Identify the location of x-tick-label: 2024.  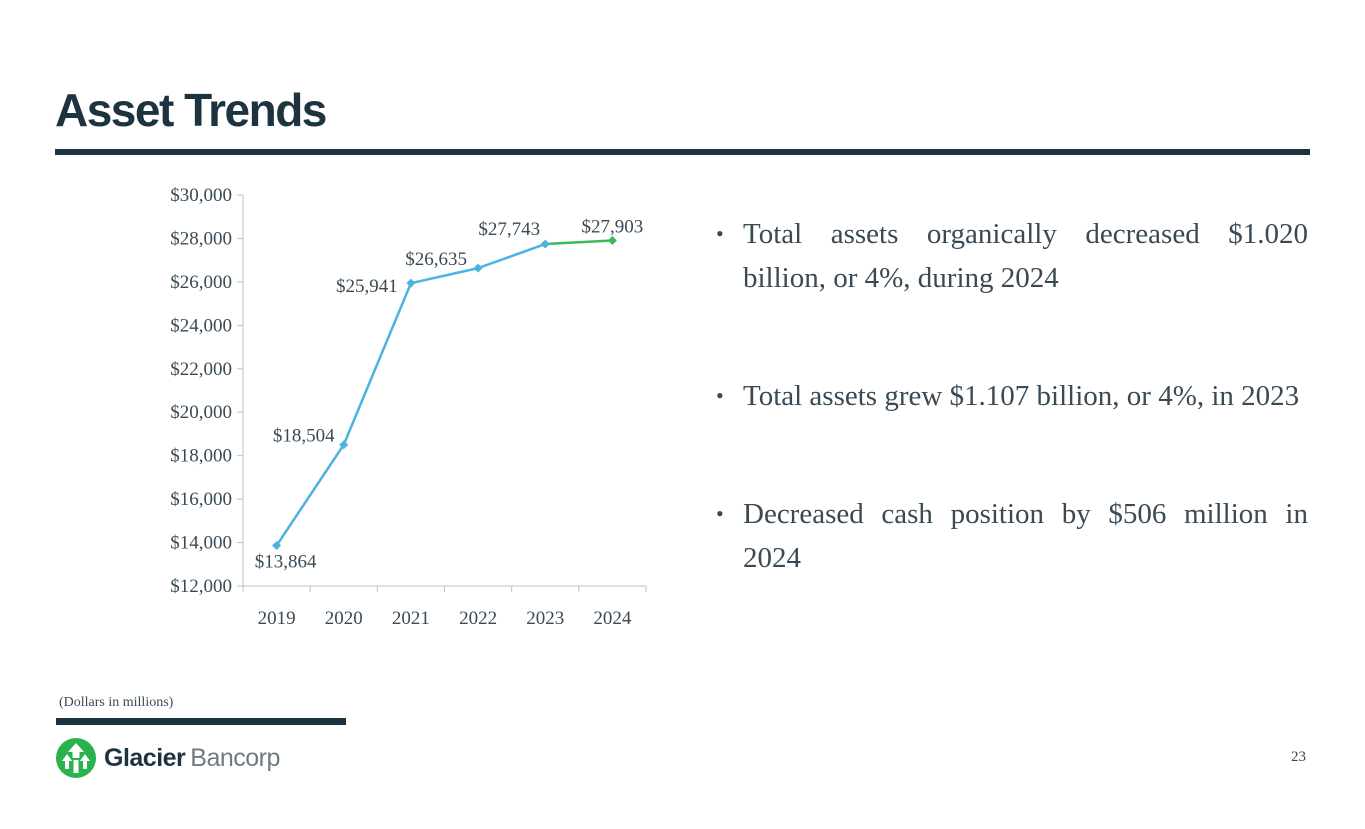
(612, 618).